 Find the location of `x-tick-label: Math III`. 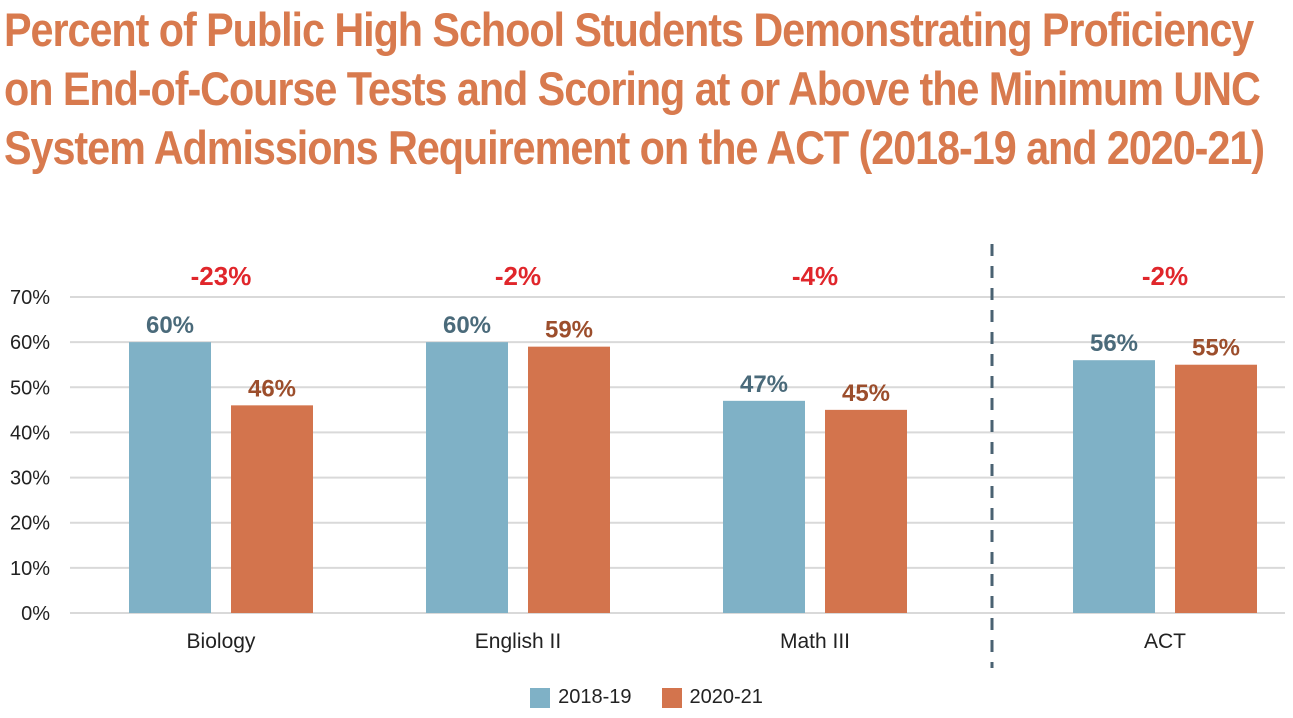

x-tick-label: Math III is located at coordinates (815, 641).